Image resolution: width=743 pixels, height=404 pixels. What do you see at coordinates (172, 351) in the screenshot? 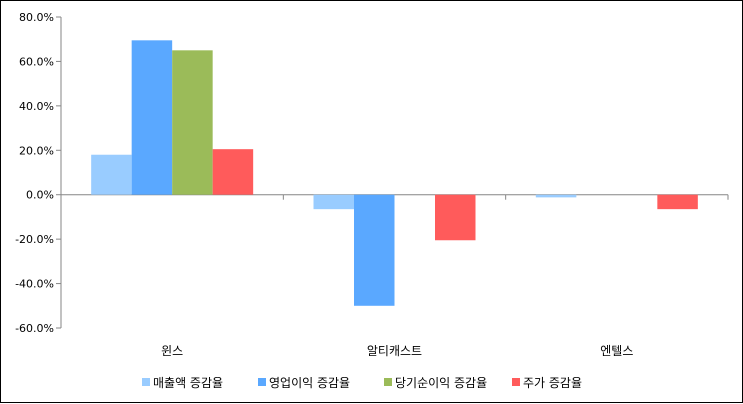
I see `category-label: 윈스` at bounding box center [172, 351].